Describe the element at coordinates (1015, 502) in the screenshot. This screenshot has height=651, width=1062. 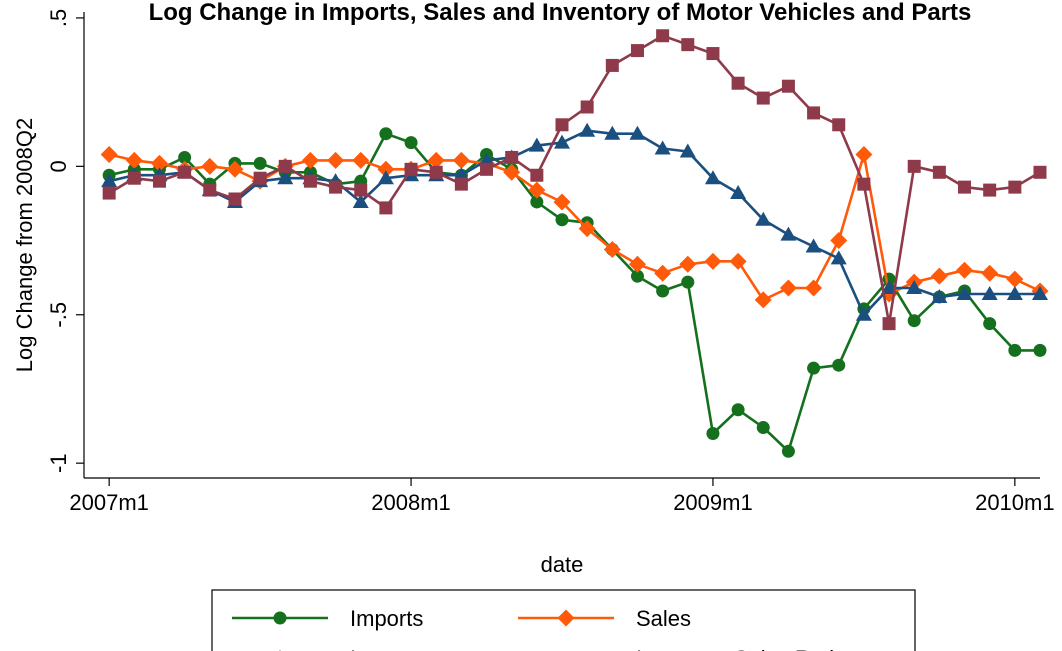
I see `x-tick-label: 2010m1` at that location.